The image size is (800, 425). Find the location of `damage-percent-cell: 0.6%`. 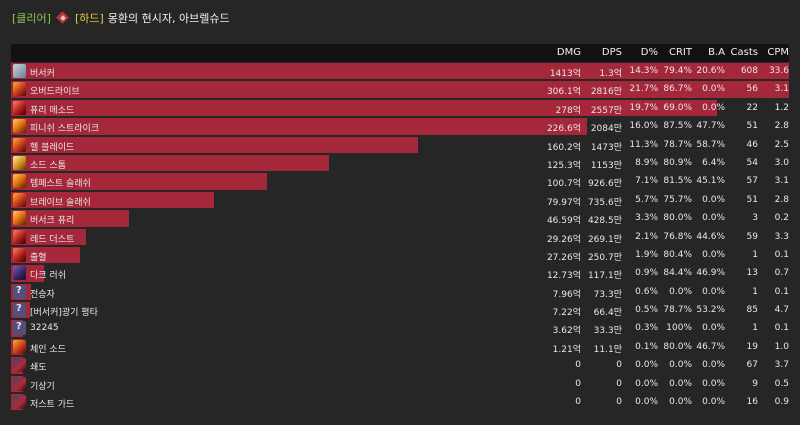

damage-percent-cell: 0.6% is located at coordinates (646, 291).